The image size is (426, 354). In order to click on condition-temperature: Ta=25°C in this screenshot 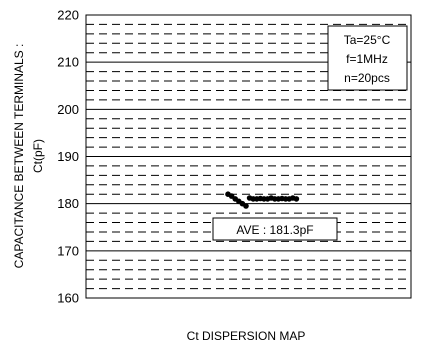, I will do `click(367, 40)`.